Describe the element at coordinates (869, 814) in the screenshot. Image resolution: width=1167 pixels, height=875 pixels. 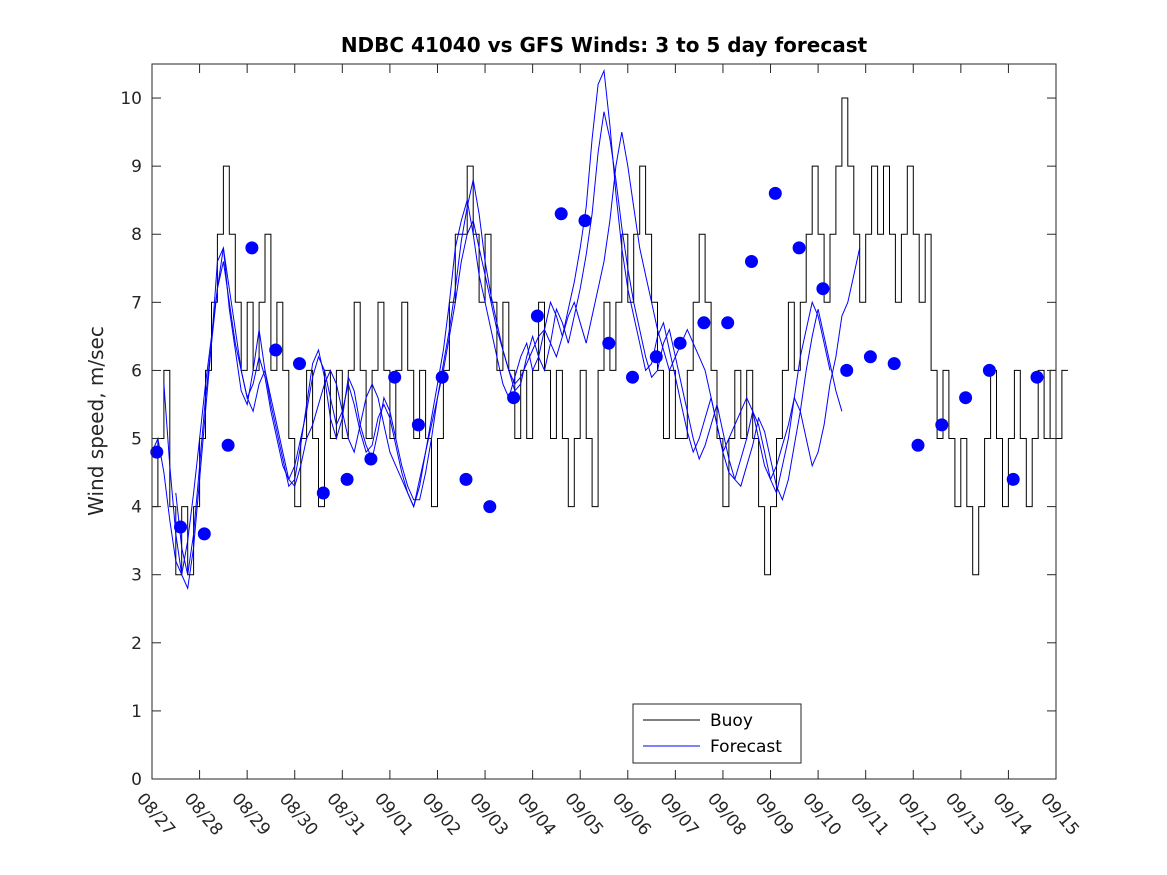
I see `x-tick-label: 09/11` at that location.